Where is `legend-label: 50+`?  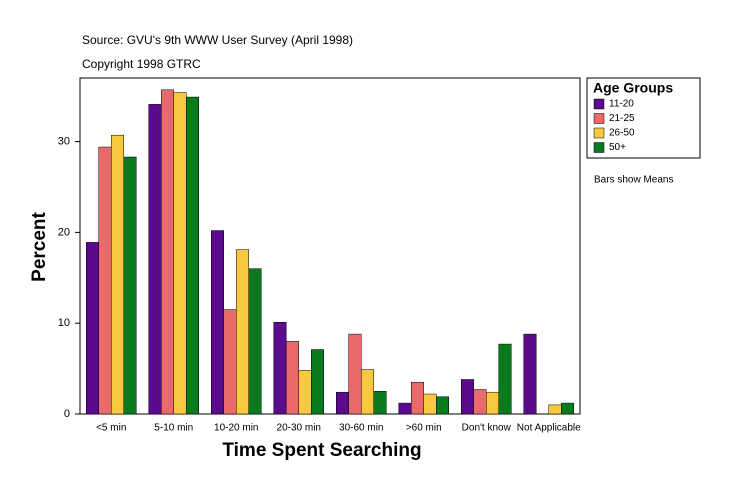 legend-label: 50+ is located at coordinates (617, 147).